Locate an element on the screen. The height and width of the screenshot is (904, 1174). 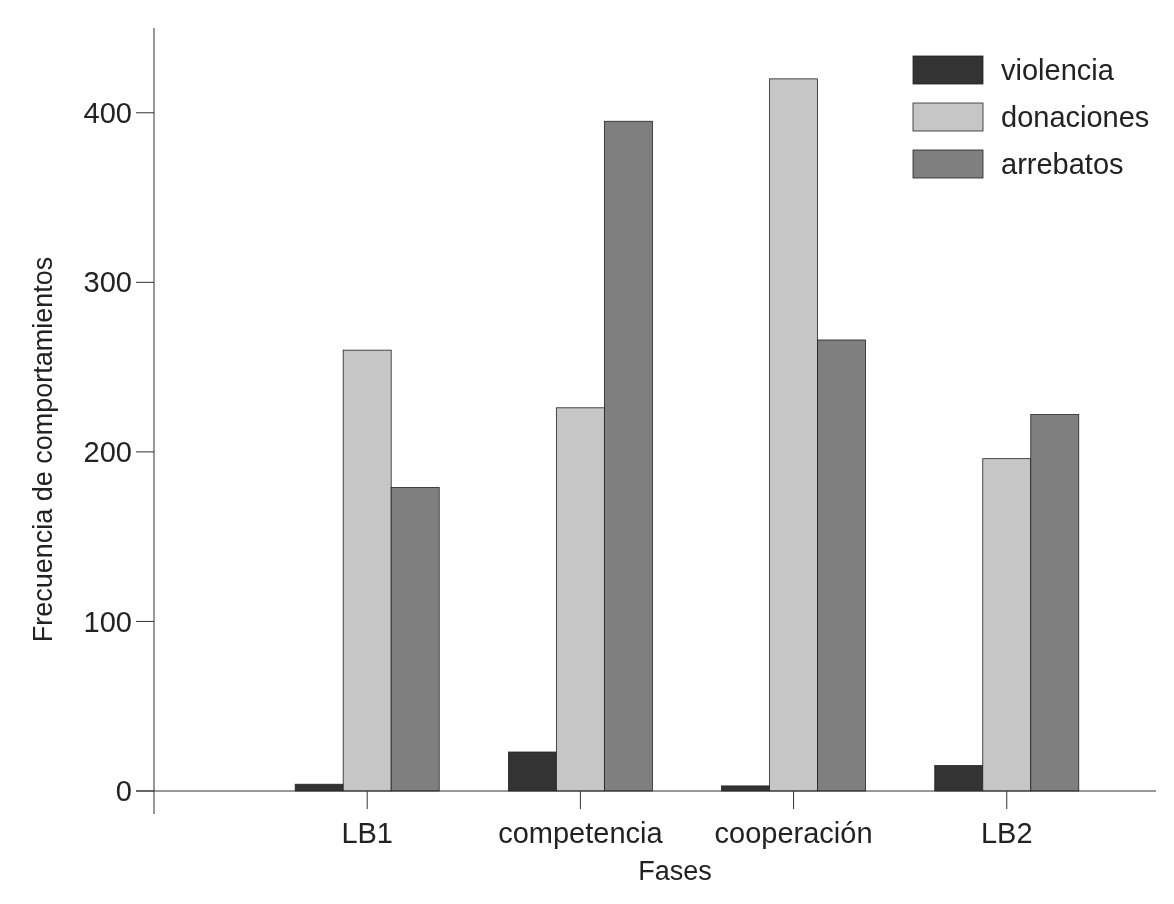
legend-label: violencia is located at coordinates (1058, 70).